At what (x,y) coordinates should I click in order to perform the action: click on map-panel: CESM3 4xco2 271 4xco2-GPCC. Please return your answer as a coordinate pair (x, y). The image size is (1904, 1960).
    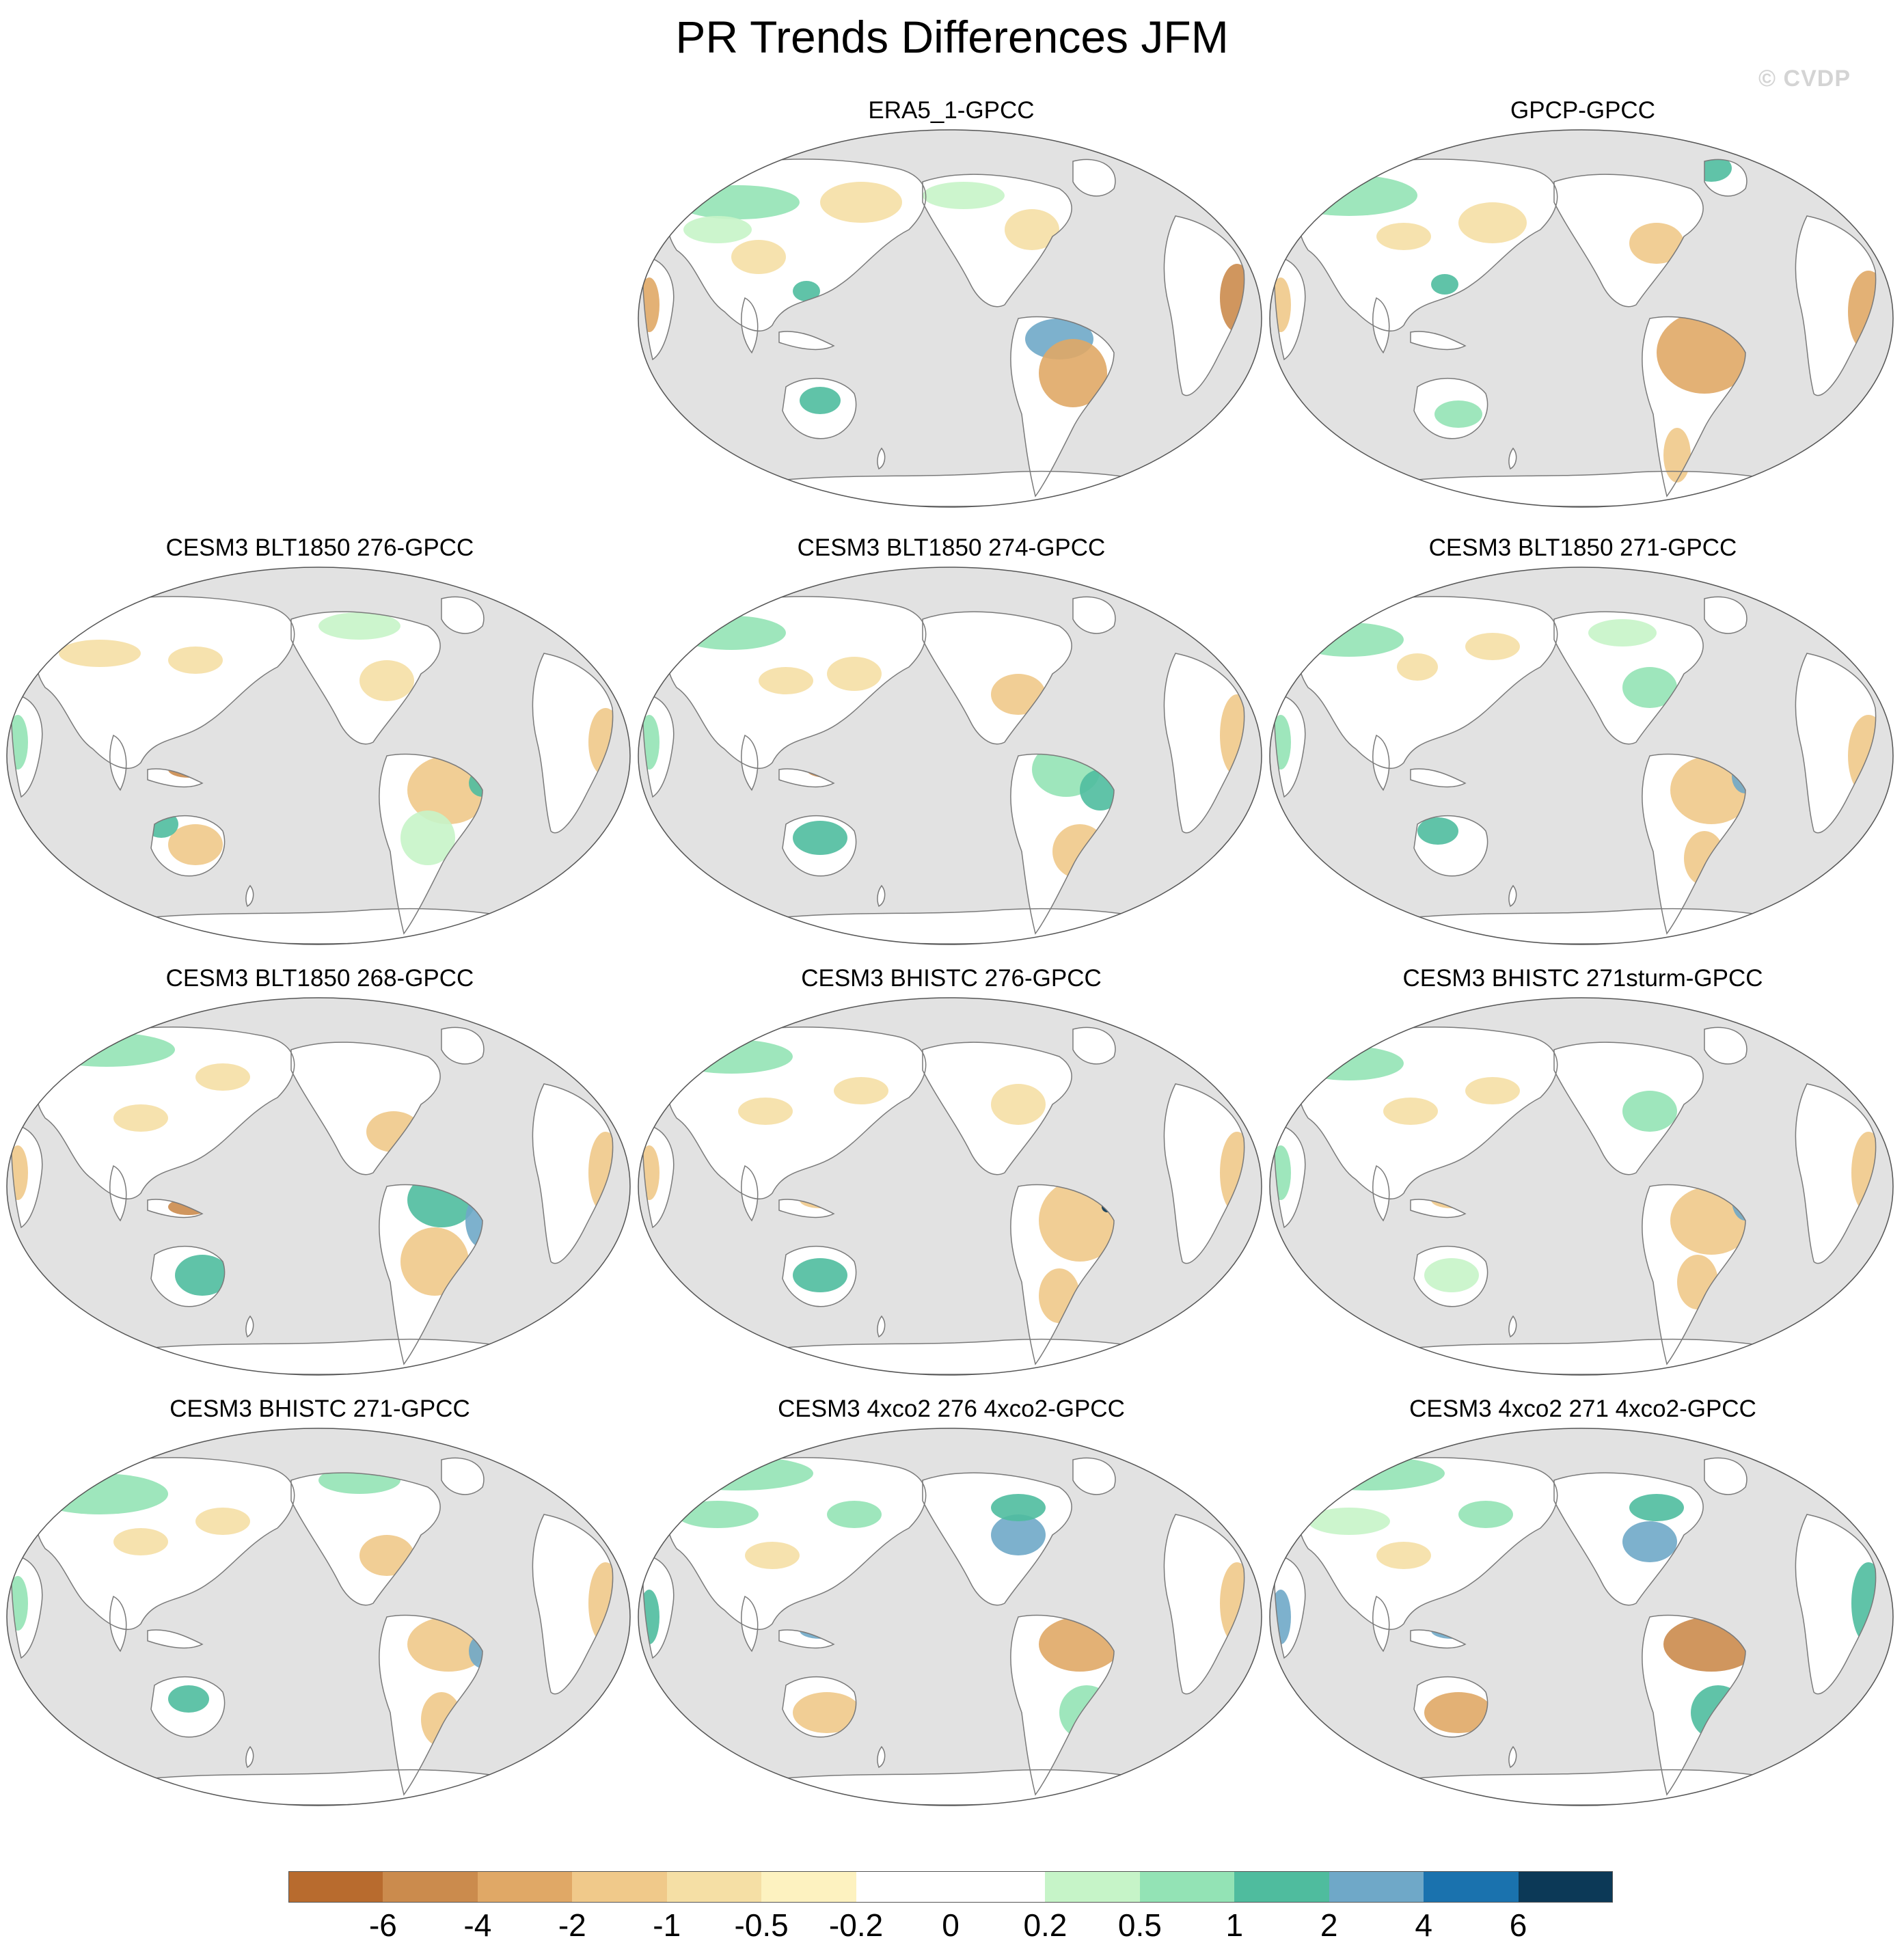
    Looking at the image, I should click on (1583, 1606).